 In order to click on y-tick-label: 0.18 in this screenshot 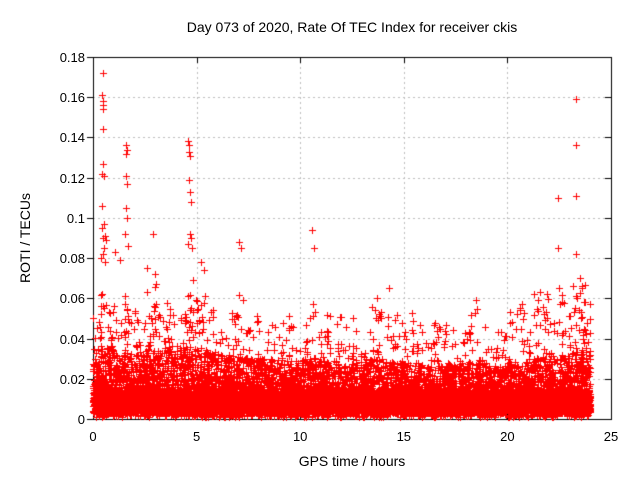, I will do `click(72, 57)`.